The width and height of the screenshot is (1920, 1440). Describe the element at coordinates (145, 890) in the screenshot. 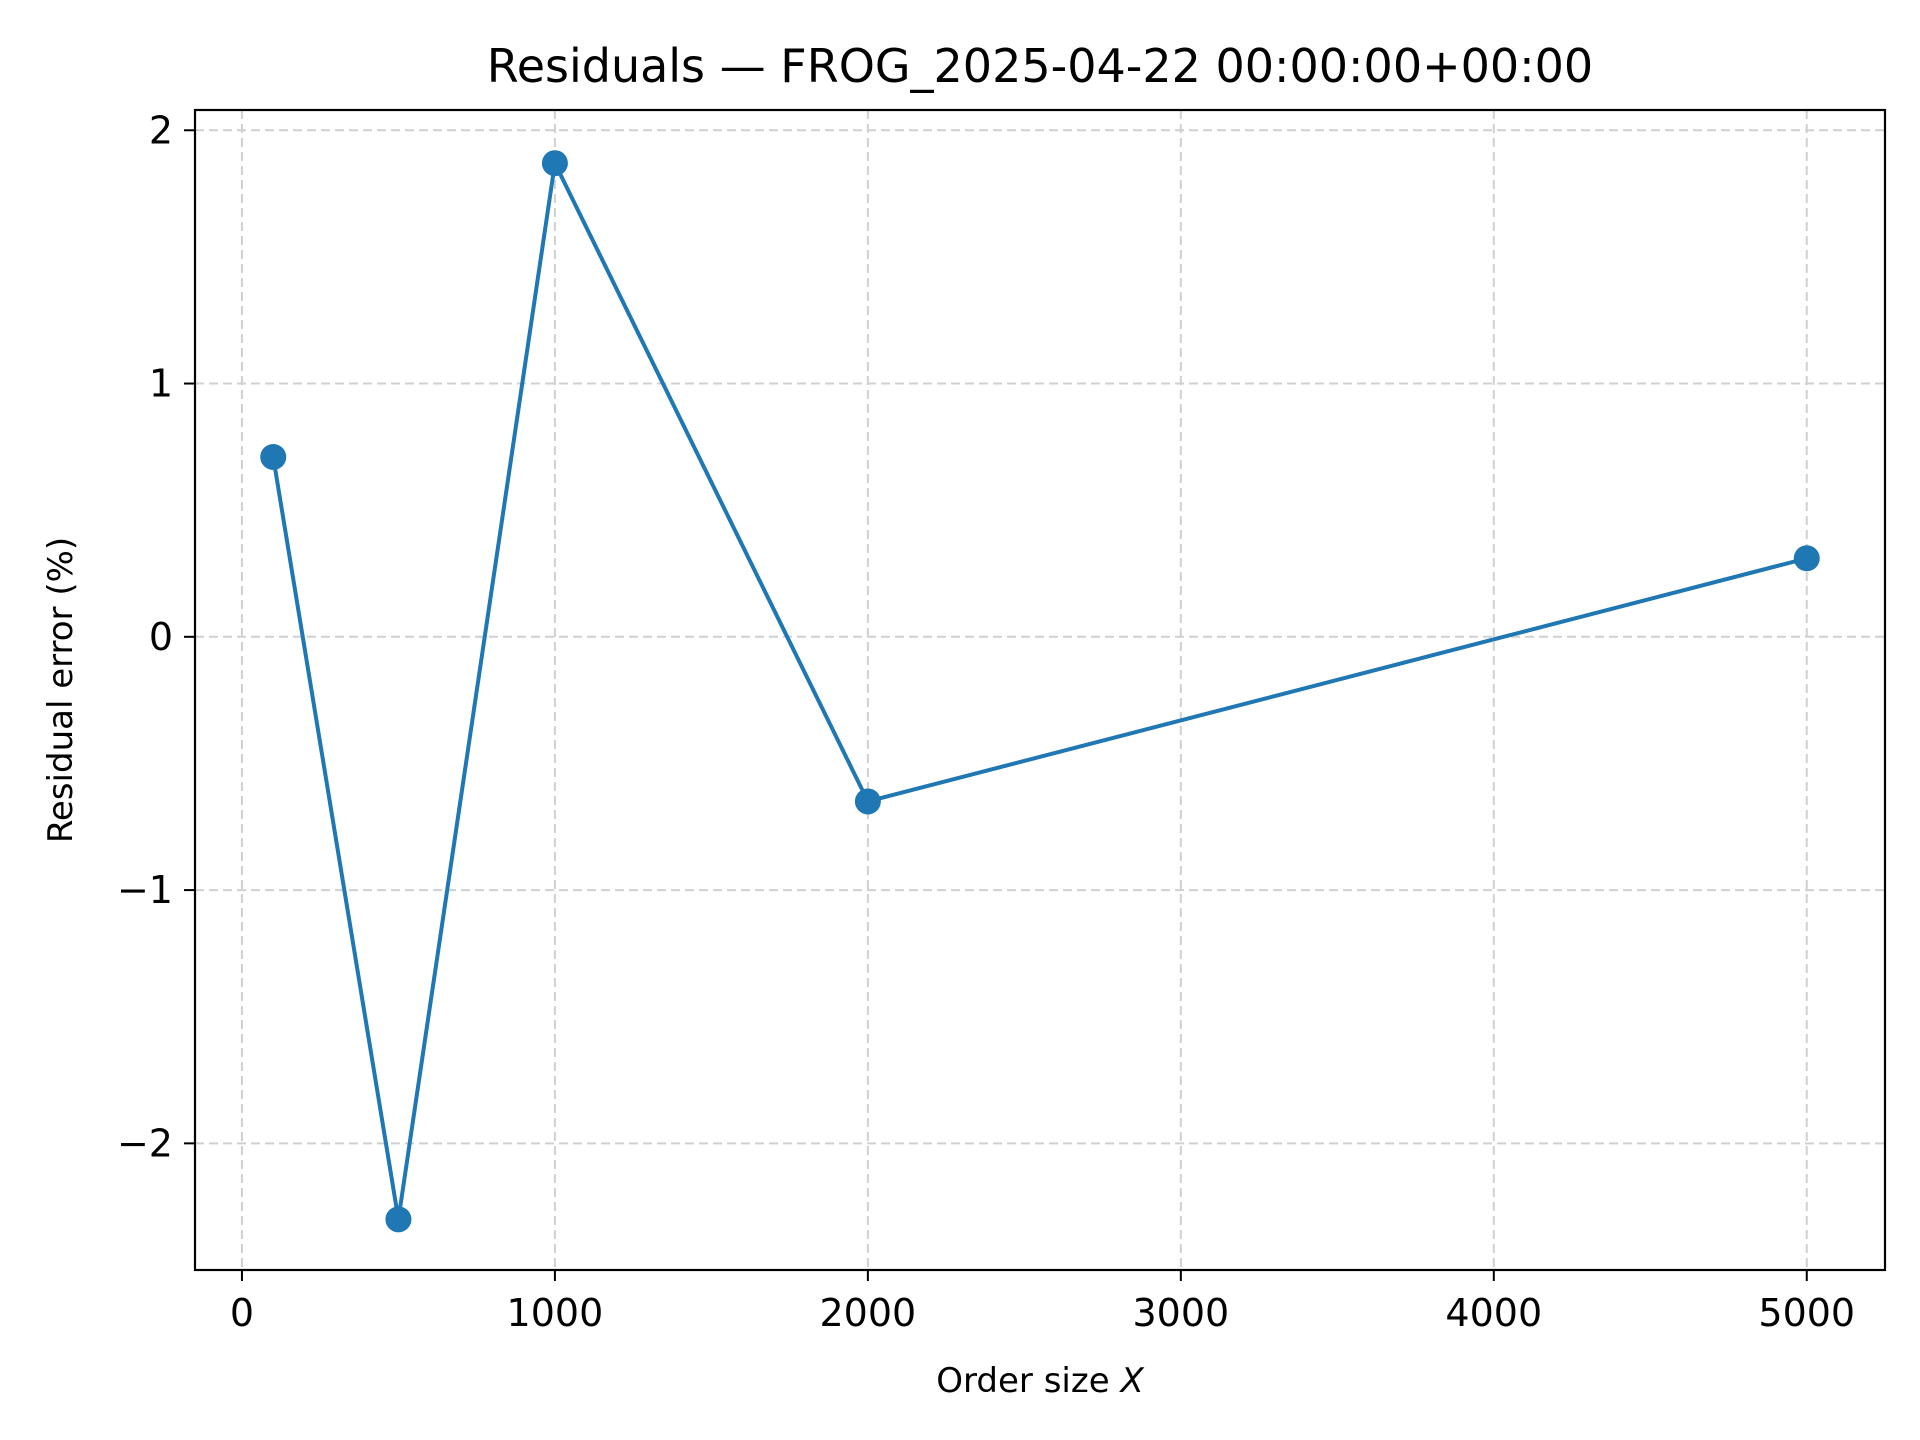

I see `y-tick-label: −1` at that location.